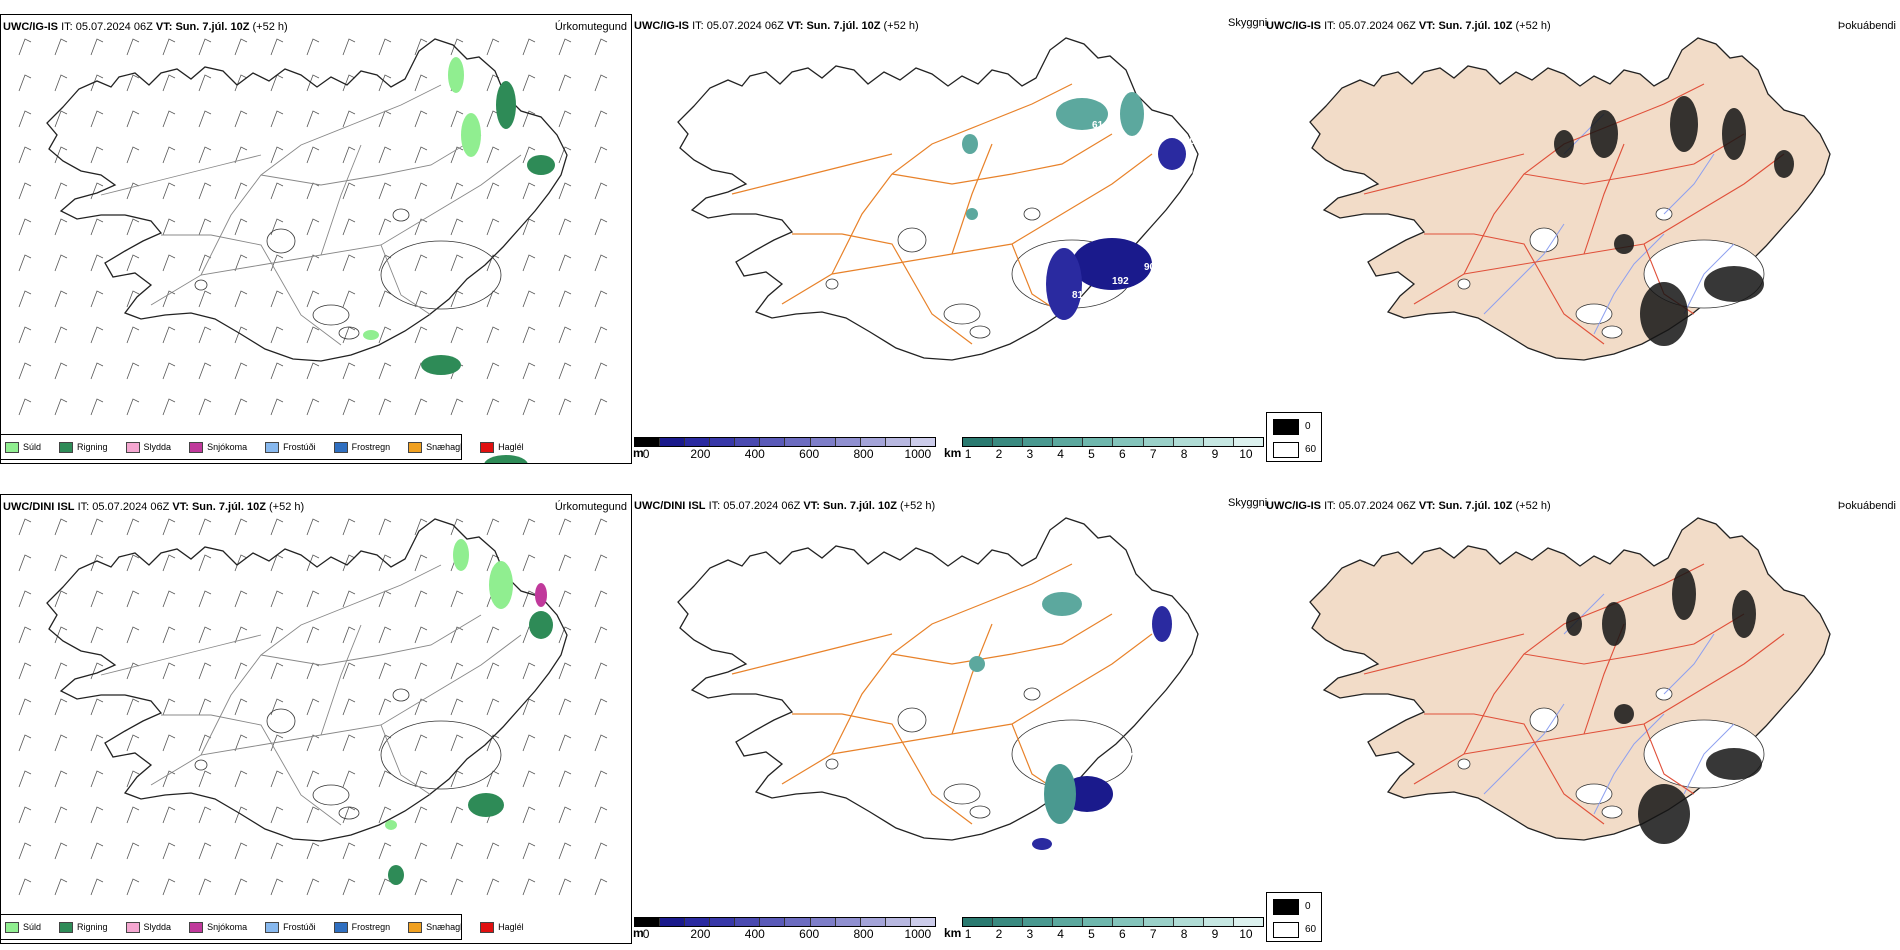 This screenshot has height=950, width=1900. What do you see at coordinates (66, 447) in the screenshot?
I see `legend-swatch` at bounding box center [66, 447].